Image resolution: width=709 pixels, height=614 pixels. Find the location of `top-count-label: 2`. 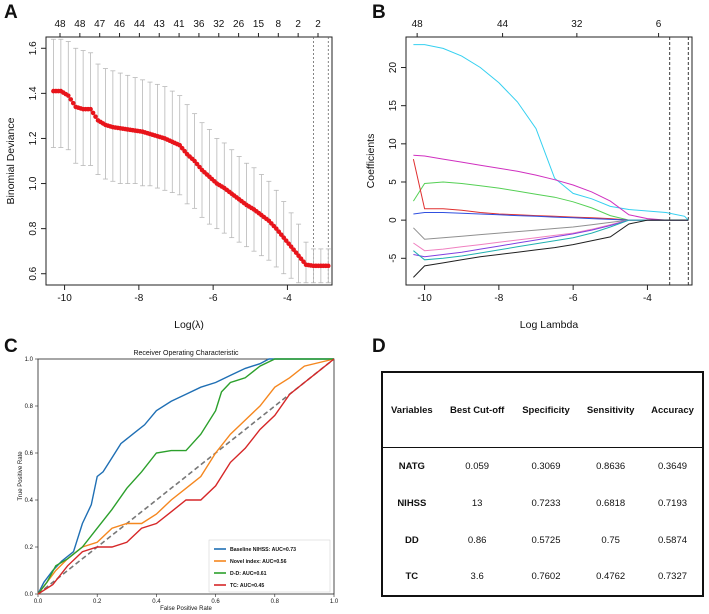

top-count-label: 2 is located at coordinates (318, 24).